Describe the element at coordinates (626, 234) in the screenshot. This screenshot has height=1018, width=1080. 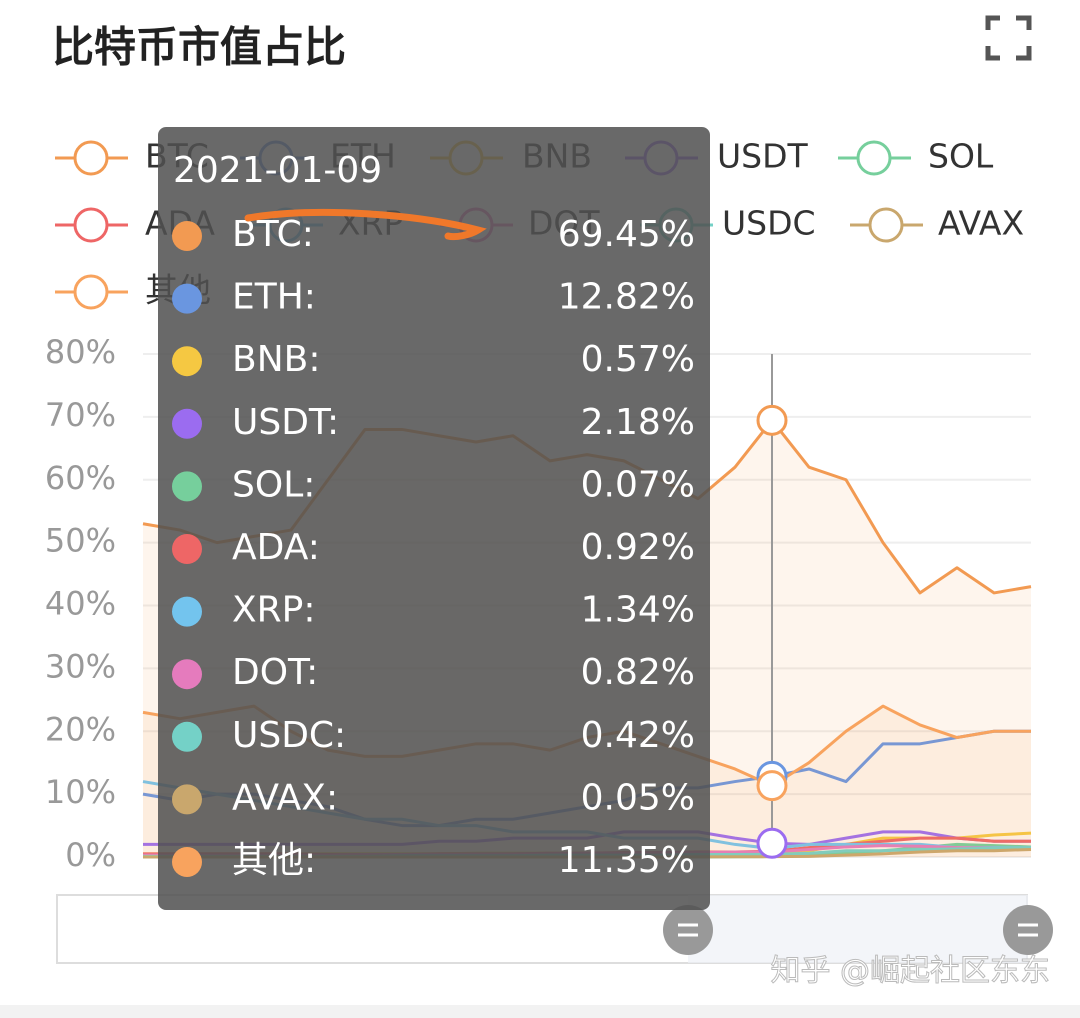
I see `tooltip-value: 69.45%` at that location.